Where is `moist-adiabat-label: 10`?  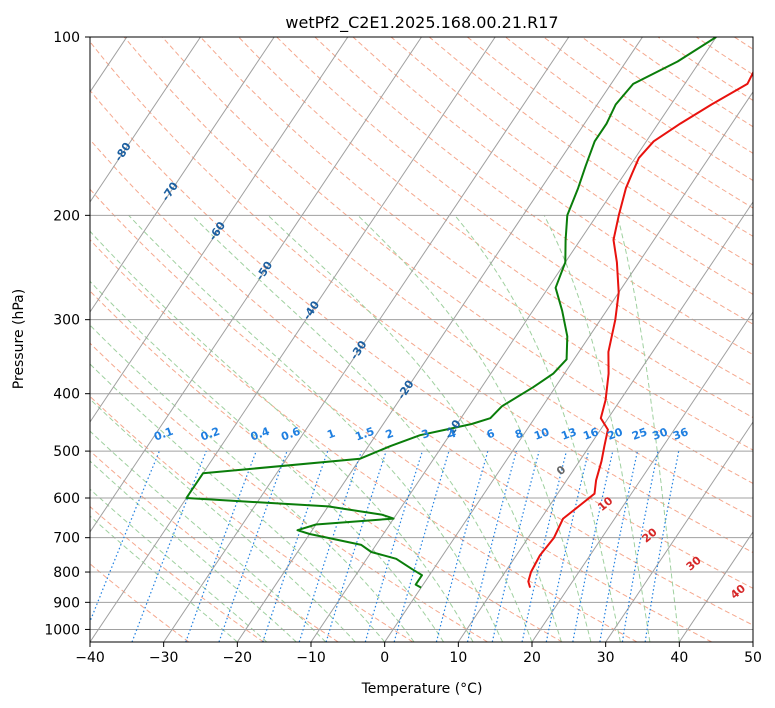
moist-adiabat-label: 10 is located at coordinates (605, 504).